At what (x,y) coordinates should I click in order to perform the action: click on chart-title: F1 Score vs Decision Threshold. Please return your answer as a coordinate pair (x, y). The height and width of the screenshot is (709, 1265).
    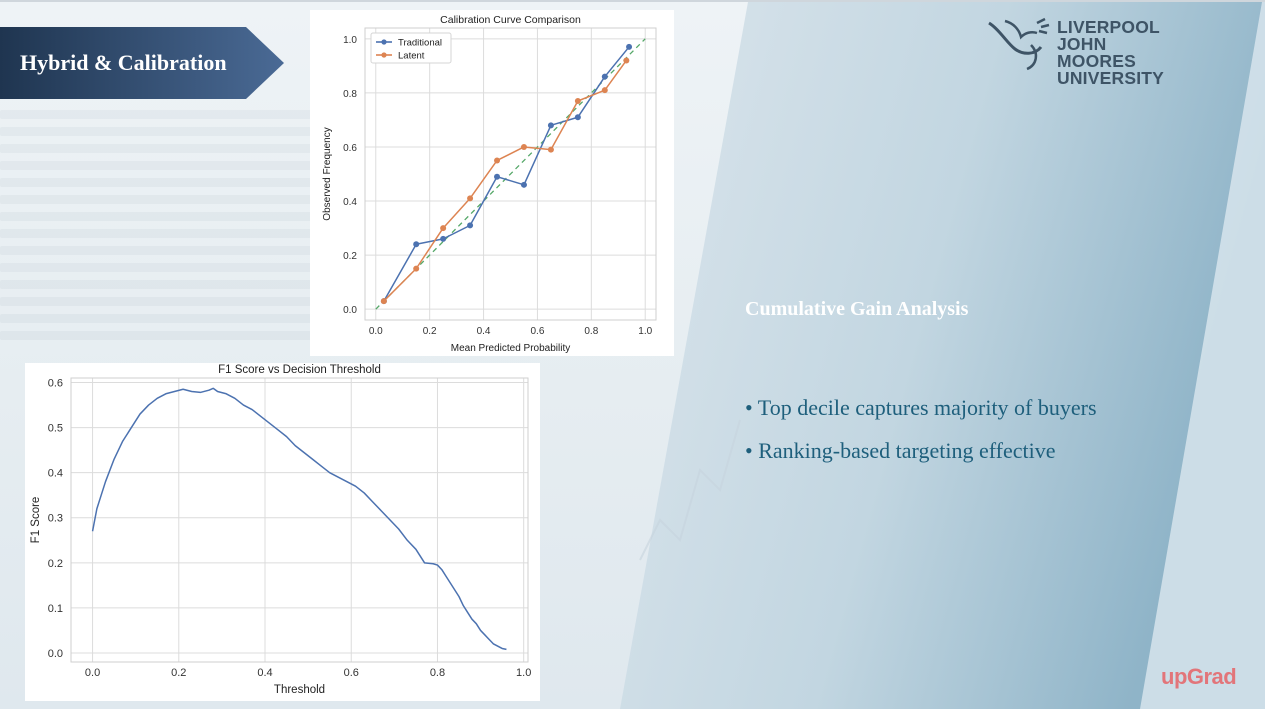
    Looking at the image, I should click on (299, 370).